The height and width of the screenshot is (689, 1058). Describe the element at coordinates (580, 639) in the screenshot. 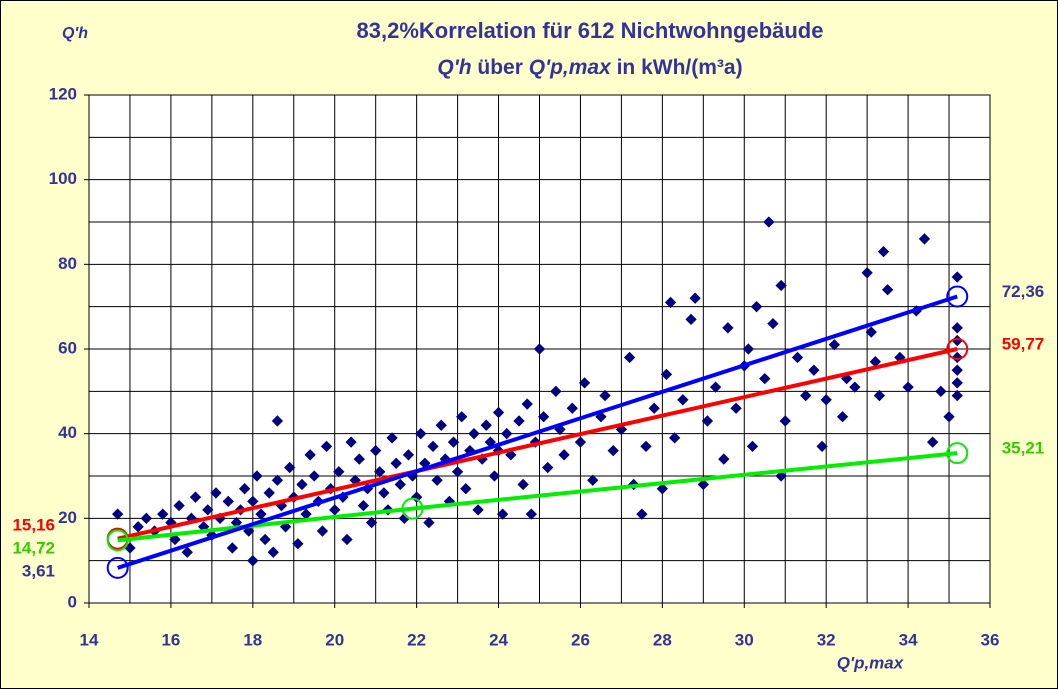

I see `x-tick-label: 26` at that location.